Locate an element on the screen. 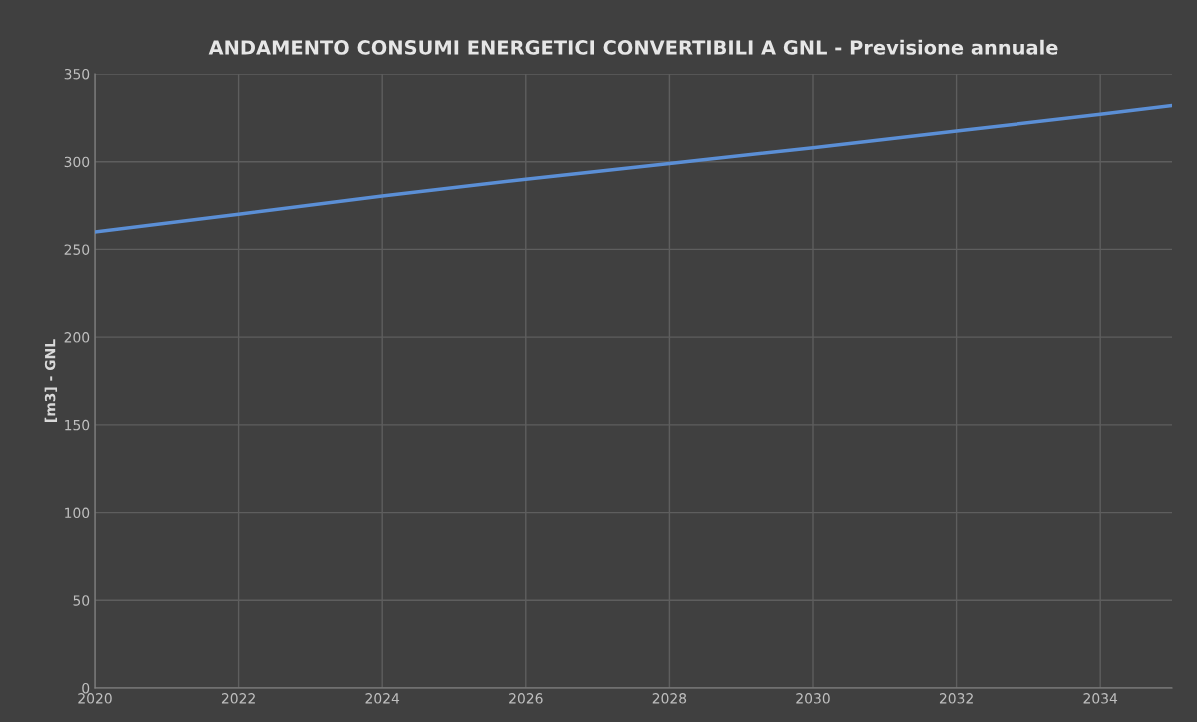 The height and width of the screenshot is (722, 1197). x-tick-label: 2032 is located at coordinates (956, 698).